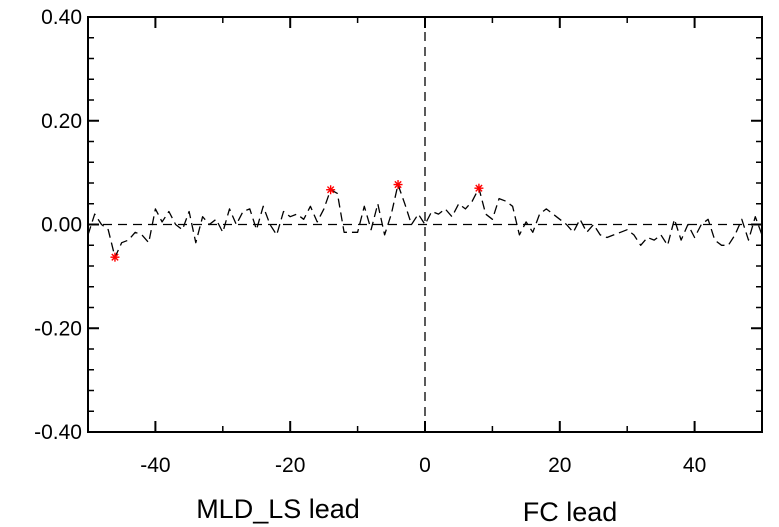  Describe the element at coordinates (570, 512) in the screenshot. I see `x-caption-right: FC lead` at that location.